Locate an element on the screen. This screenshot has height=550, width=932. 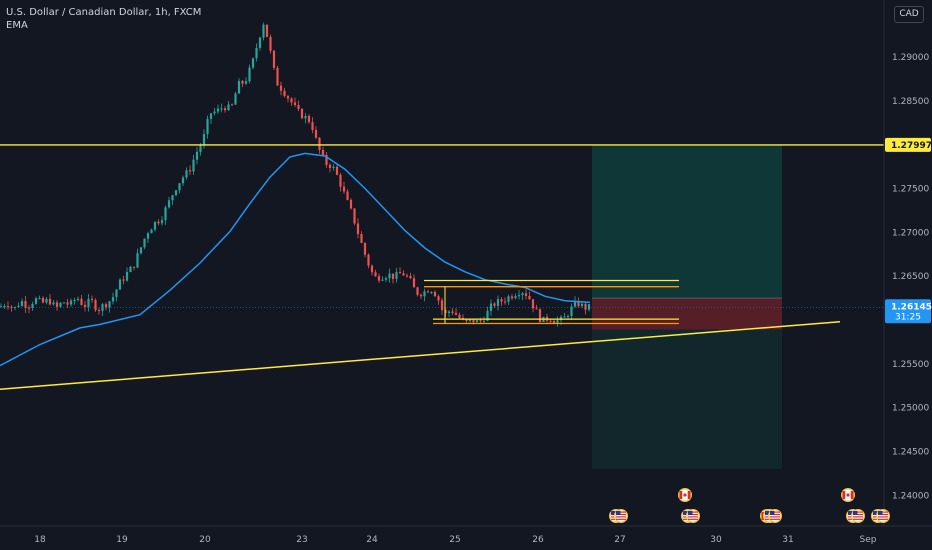
last-price-tag is located at coordinates (908, 311).